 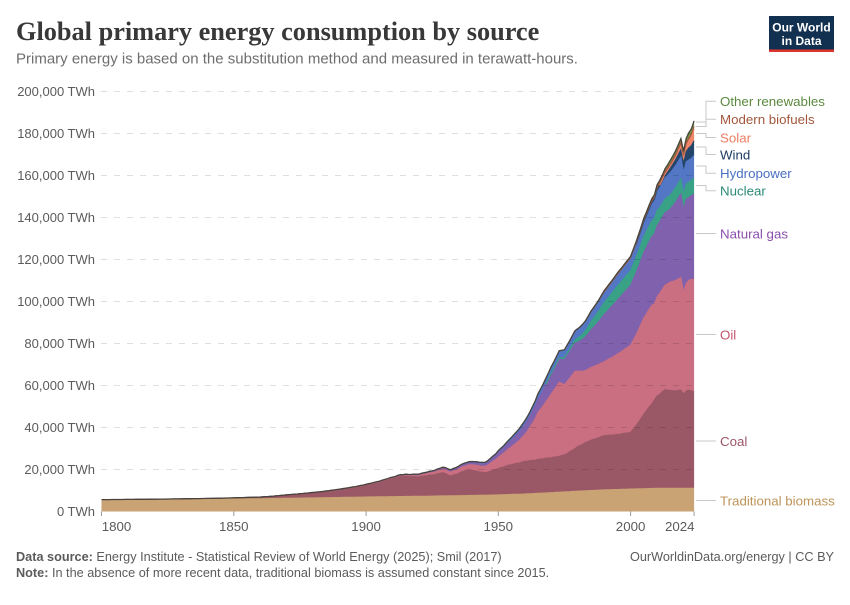 What do you see at coordinates (801, 41) in the screenshot?
I see `svg-text: in Data` at bounding box center [801, 41].